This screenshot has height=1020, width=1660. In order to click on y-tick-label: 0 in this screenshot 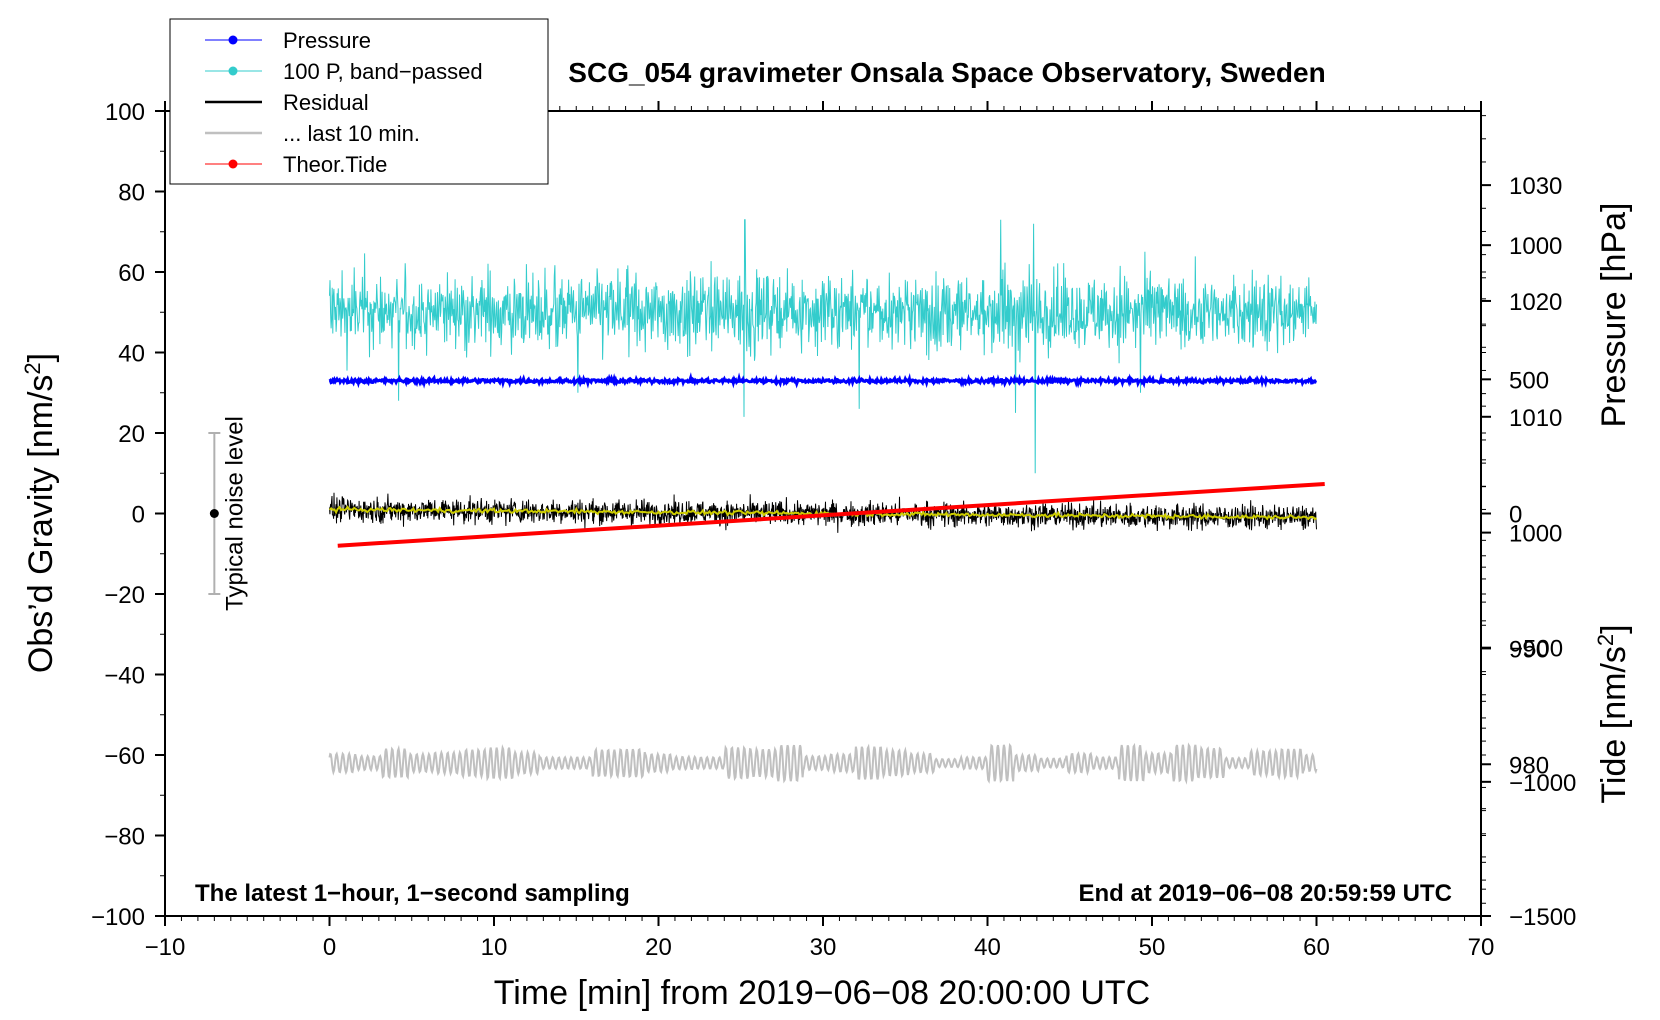, I will do `click(138, 515)`.